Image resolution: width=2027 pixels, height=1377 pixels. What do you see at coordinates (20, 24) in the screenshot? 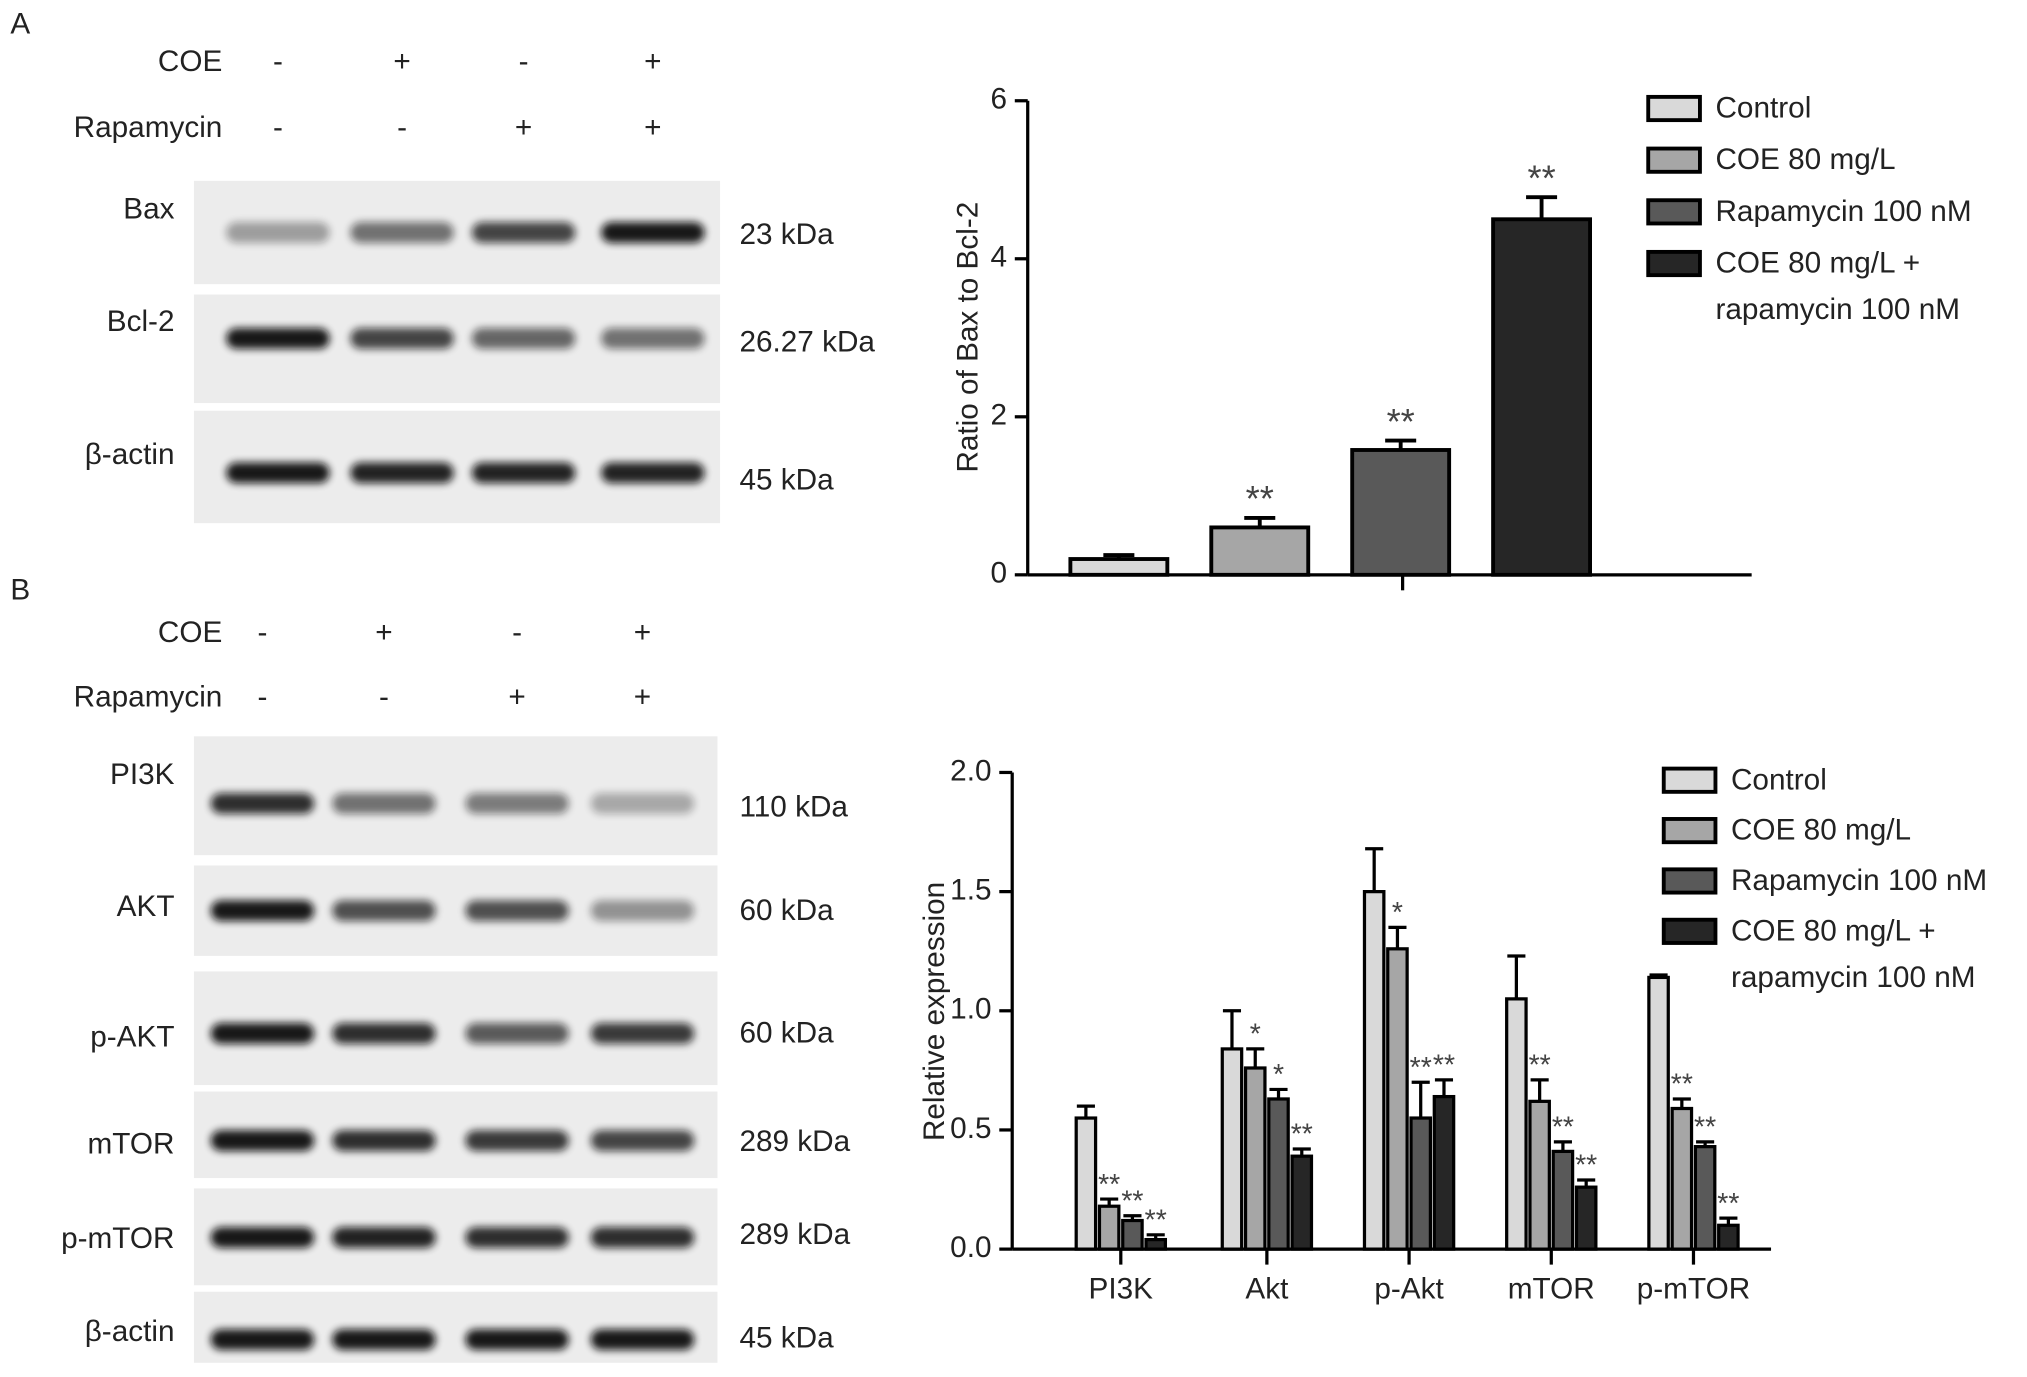
I see `panel-label: A` at bounding box center [20, 24].